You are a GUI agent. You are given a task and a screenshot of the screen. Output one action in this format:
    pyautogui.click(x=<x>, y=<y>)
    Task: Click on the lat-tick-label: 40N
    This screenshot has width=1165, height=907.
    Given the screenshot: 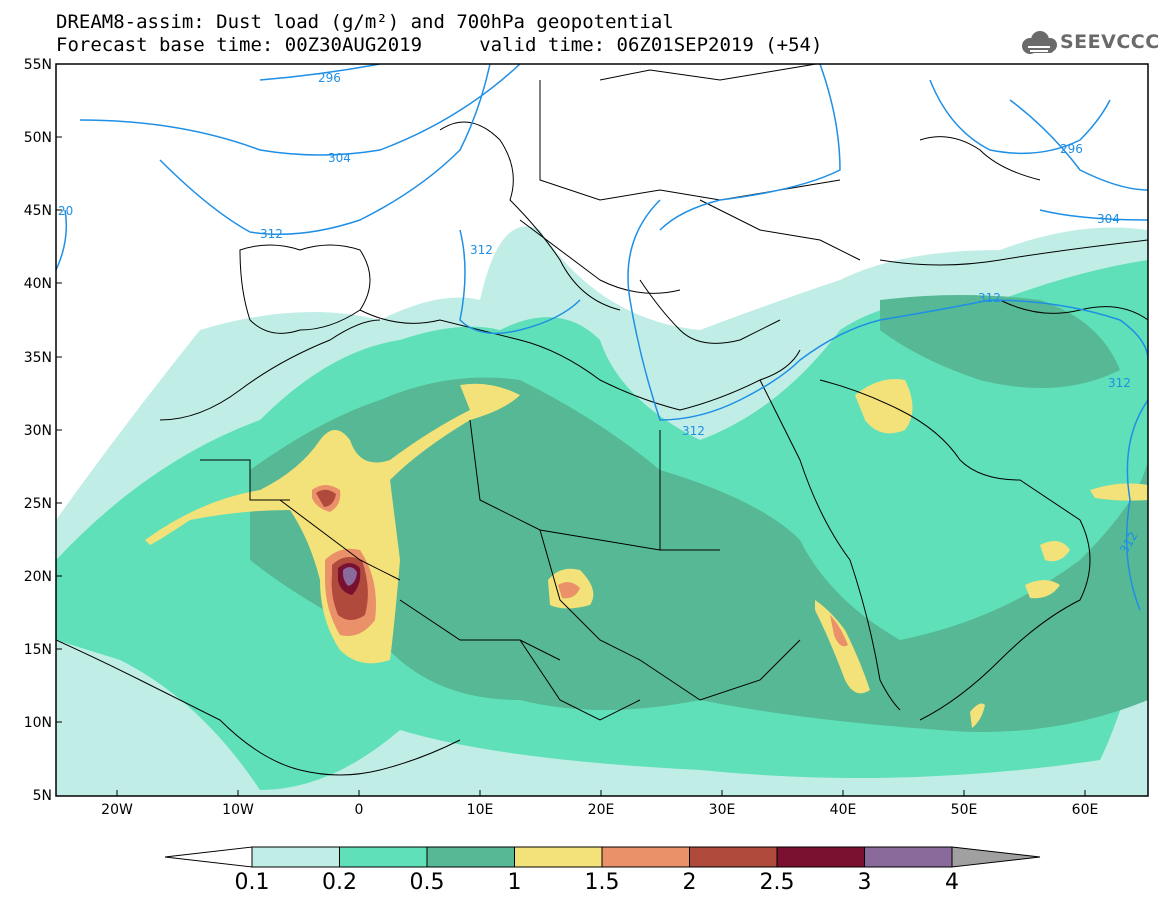 What is the action you would take?
    pyautogui.click(x=38, y=284)
    